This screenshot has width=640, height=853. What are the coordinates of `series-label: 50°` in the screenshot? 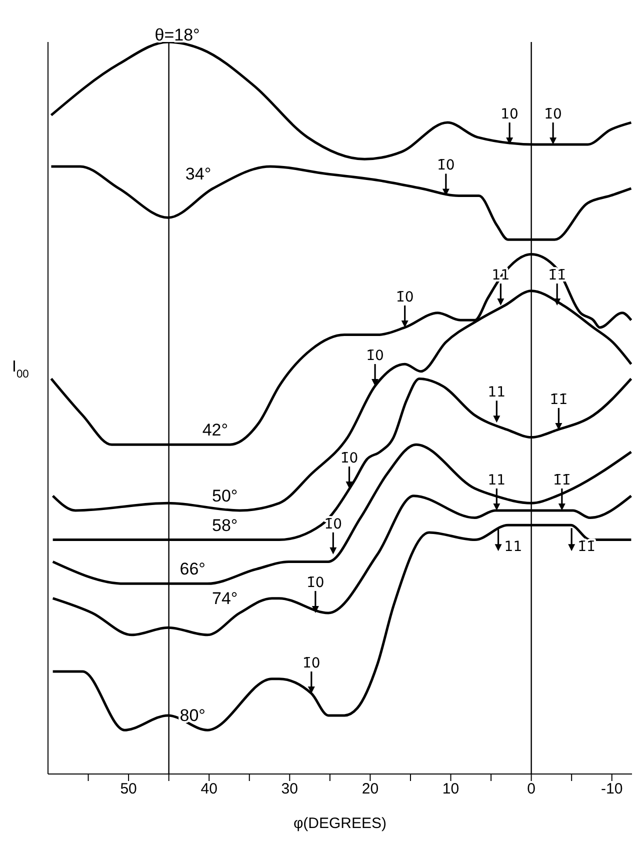 It's located at (225, 496).